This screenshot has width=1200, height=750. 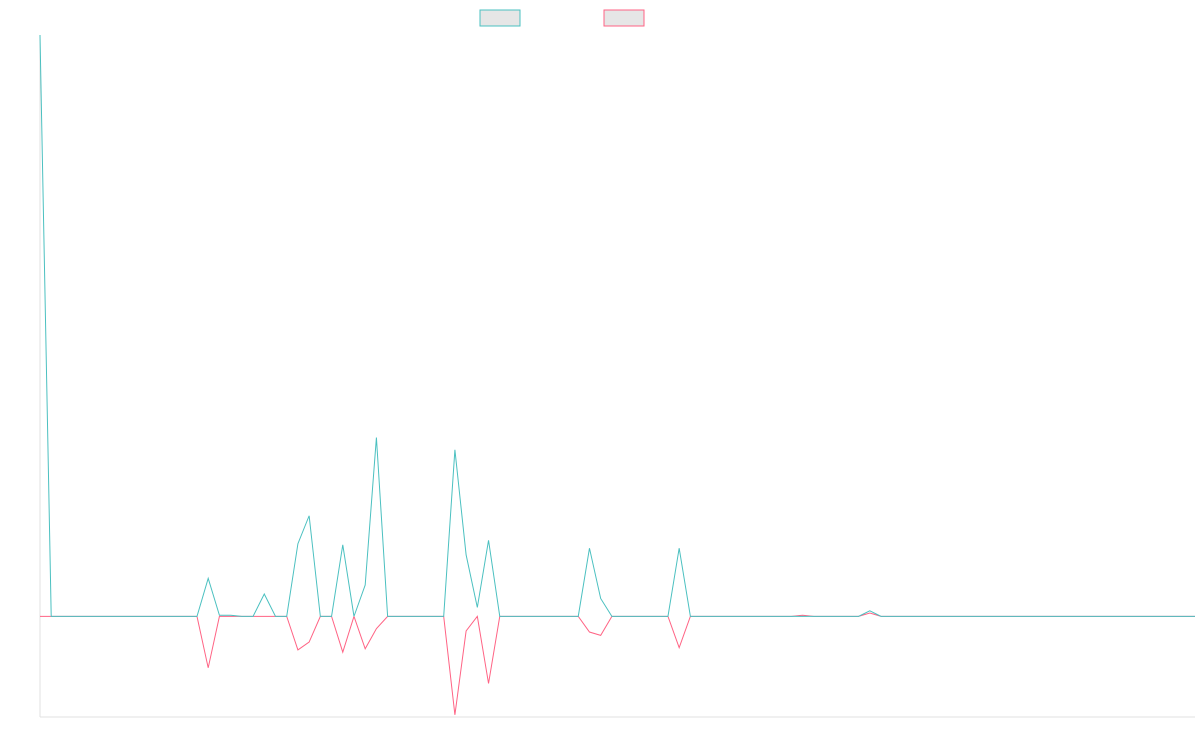 What do you see at coordinates (562, 18) in the screenshot?
I see `legend` at bounding box center [562, 18].